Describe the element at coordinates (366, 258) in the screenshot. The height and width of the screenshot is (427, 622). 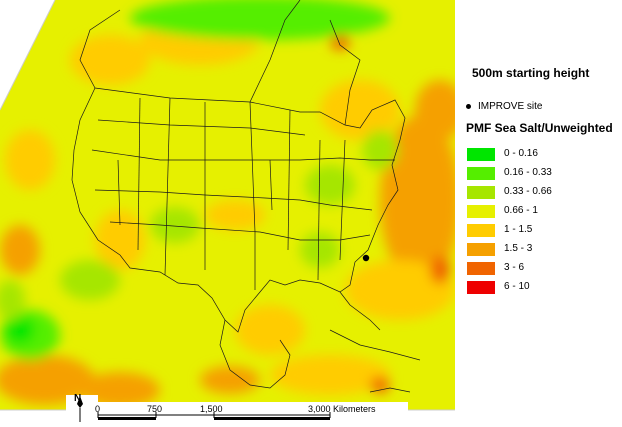
I see `improve-site-marker` at that location.